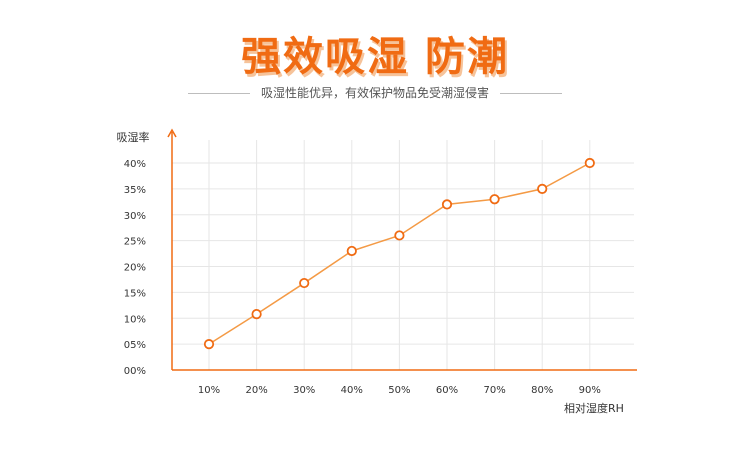 This screenshot has width=750, height=449. What do you see at coordinates (590, 390) in the screenshot?
I see `x-tick-label: 90%` at bounding box center [590, 390].